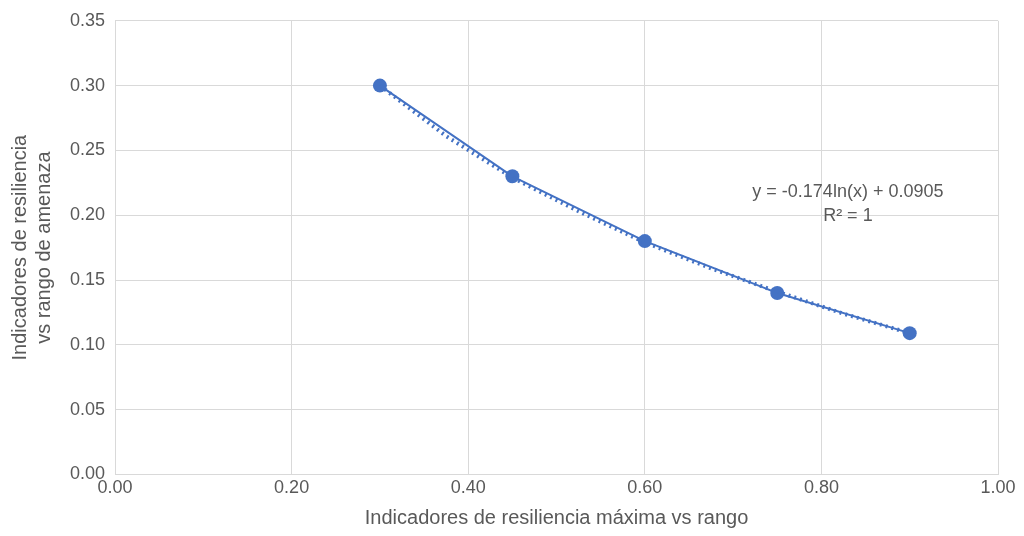  What do you see at coordinates (848, 191) in the screenshot?
I see `annotation: y = -0.174ln(x) + 0.0905` at bounding box center [848, 191].